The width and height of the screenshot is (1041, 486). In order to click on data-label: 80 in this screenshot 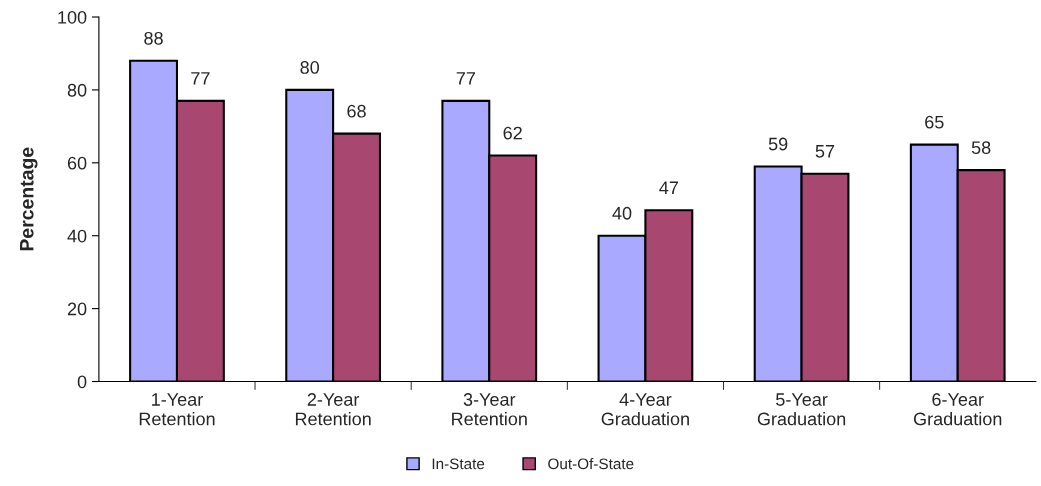, I will do `click(310, 67)`.